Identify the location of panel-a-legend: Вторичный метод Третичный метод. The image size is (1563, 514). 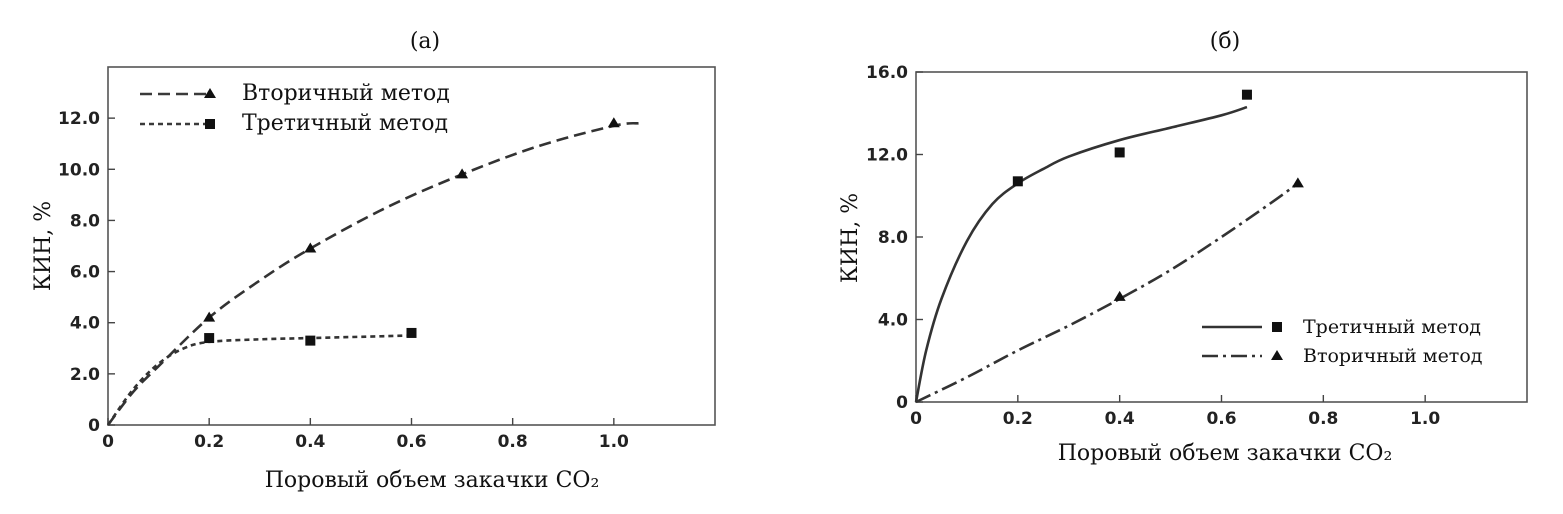
(295, 108).